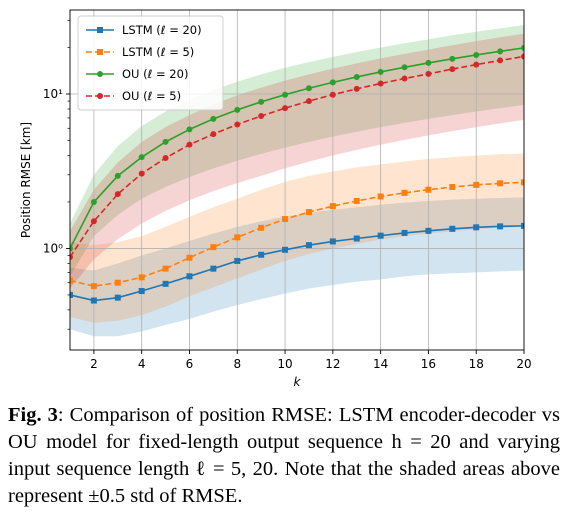 This screenshot has width=577, height=523. Describe the element at coordinates (26, 180) in the screenshot. I see `y-axis-label: Position RMSE [km]` at that location.